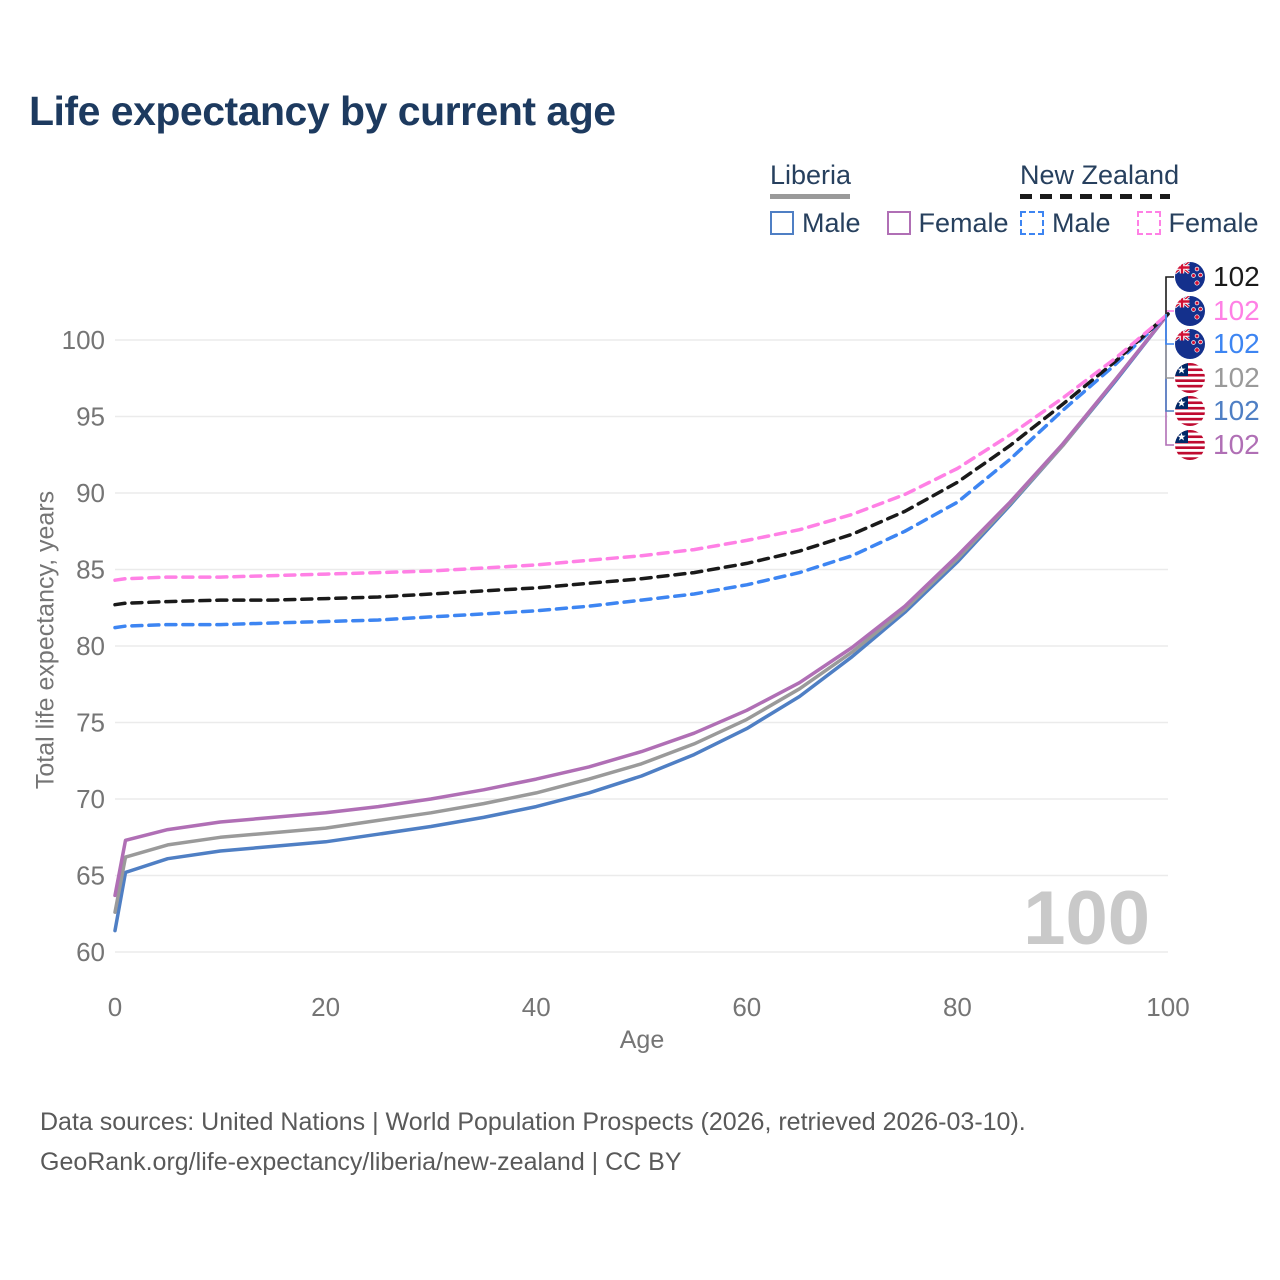 Image resolution: width=1280 pixels, height=1280 pixels. Describe the element at coordinates (782, 223) in the screenshot. I see `legend-swatch-liberia-male` at that location.